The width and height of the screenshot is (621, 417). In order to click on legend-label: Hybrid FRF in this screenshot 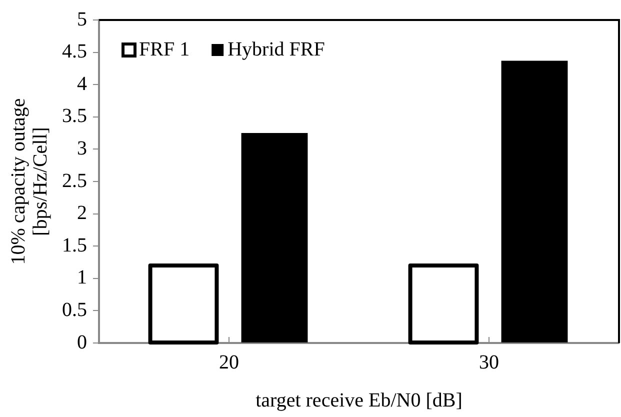, I will do `click(276, 49)`.